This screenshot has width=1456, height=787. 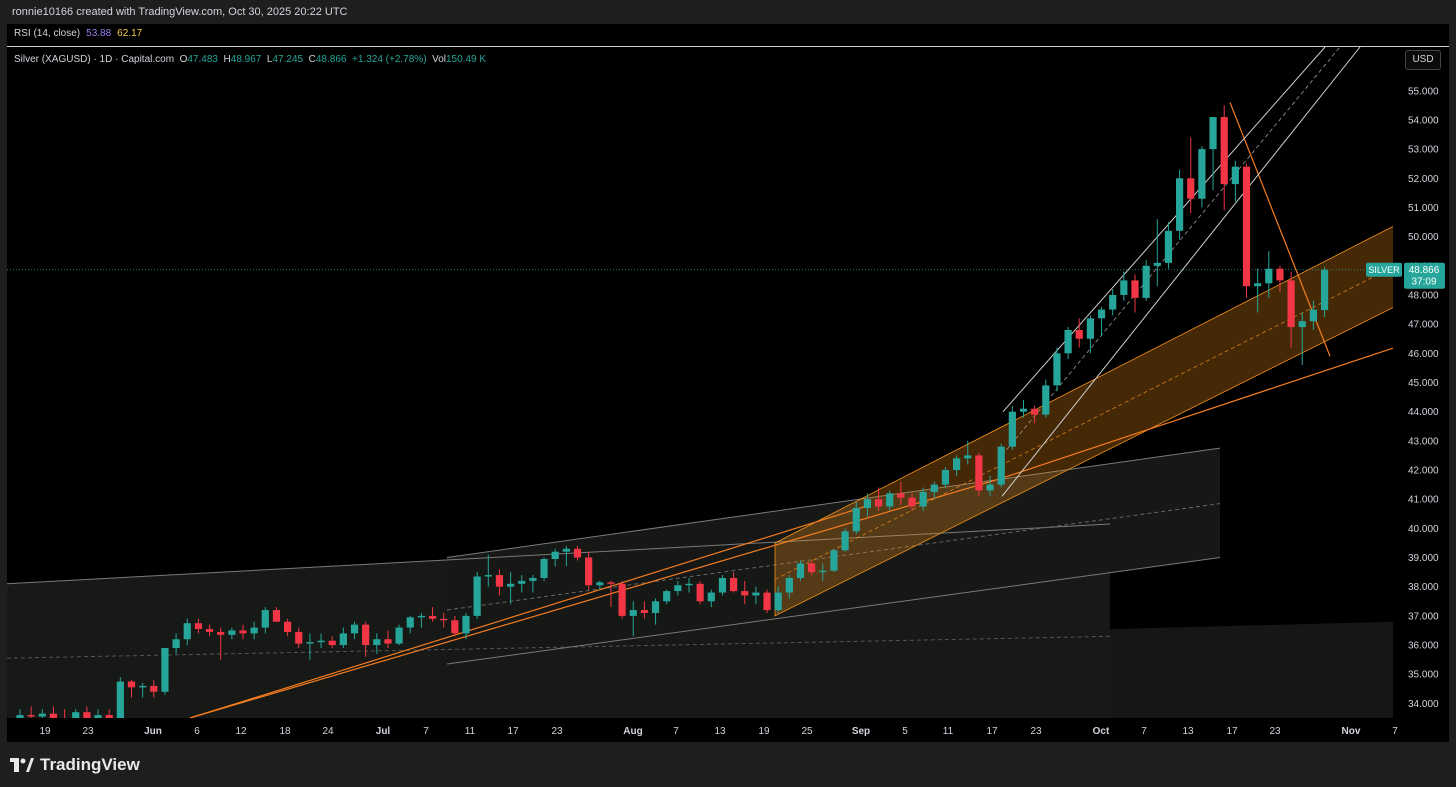 I want to click on date-tick-label: 19, so click(x=764, y=731).